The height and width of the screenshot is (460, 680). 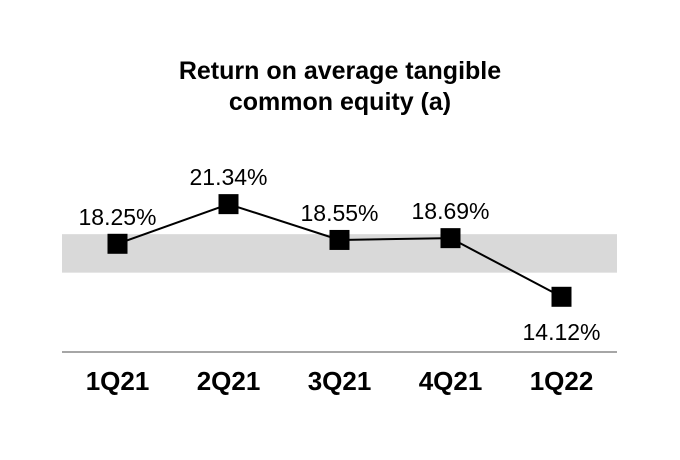 What do you see at coordinates (228, 177) in the screenshot?
I see `data-label-2Q21: 21.34%` at bounding box center [228, 177].